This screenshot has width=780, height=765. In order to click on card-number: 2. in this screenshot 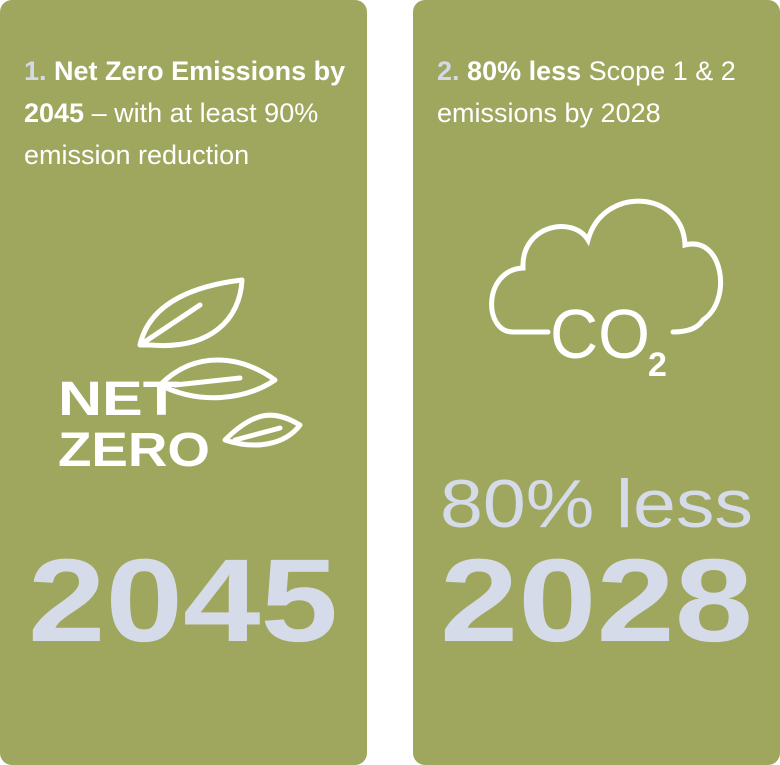, I will do `click(448, 71)`.